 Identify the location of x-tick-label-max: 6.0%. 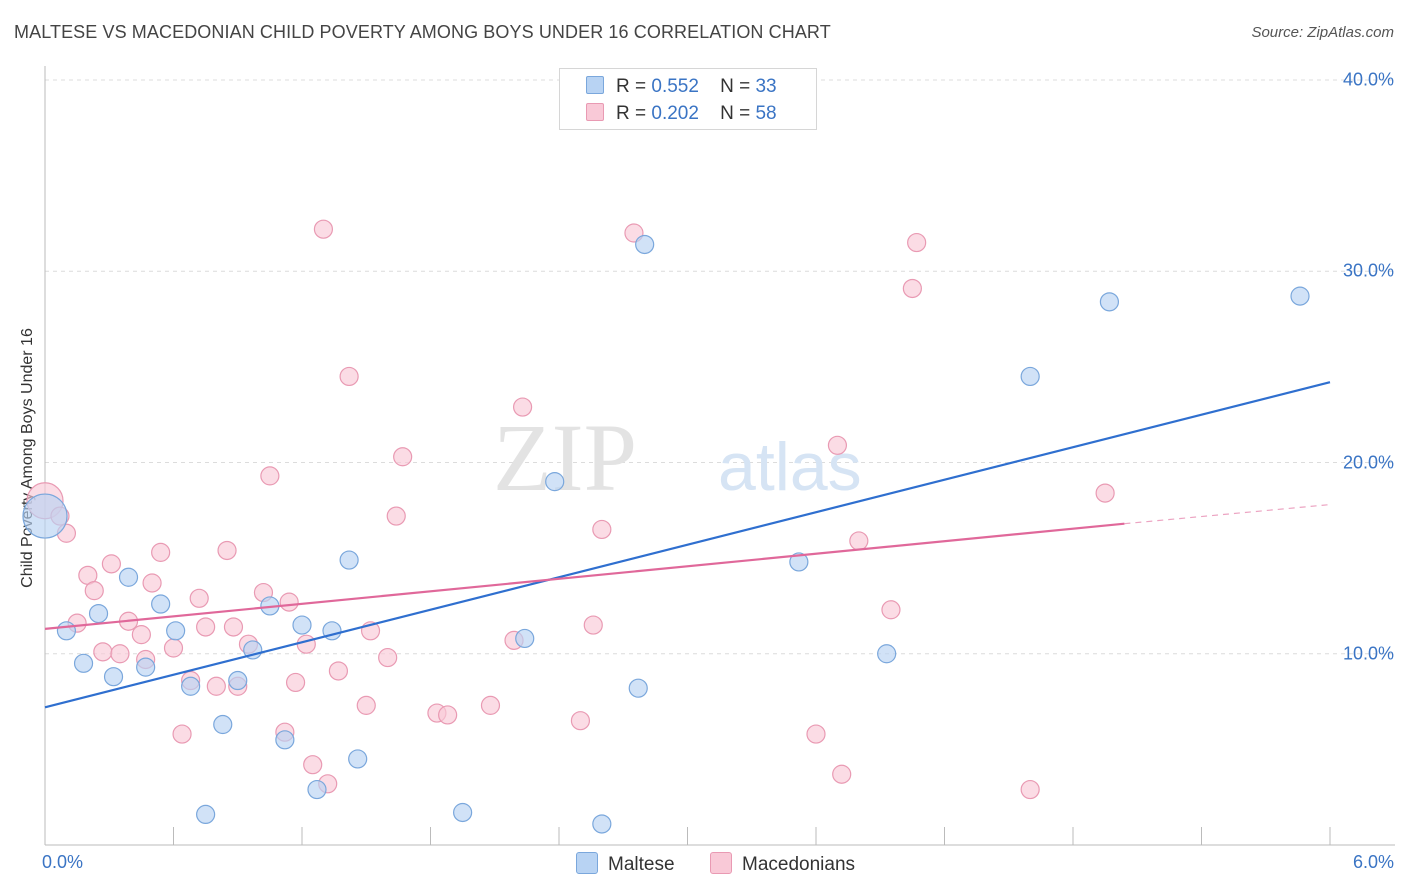
(1373, 862).